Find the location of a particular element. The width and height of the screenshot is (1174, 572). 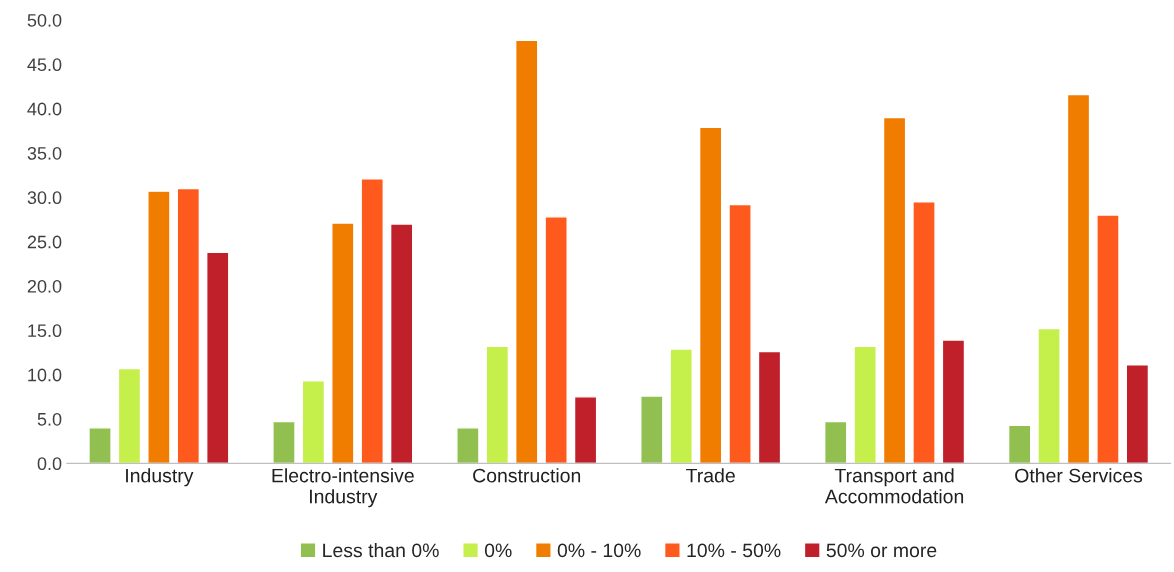

x-tick-label: Electro-intensive Industry is located at coordinates (343, 488).